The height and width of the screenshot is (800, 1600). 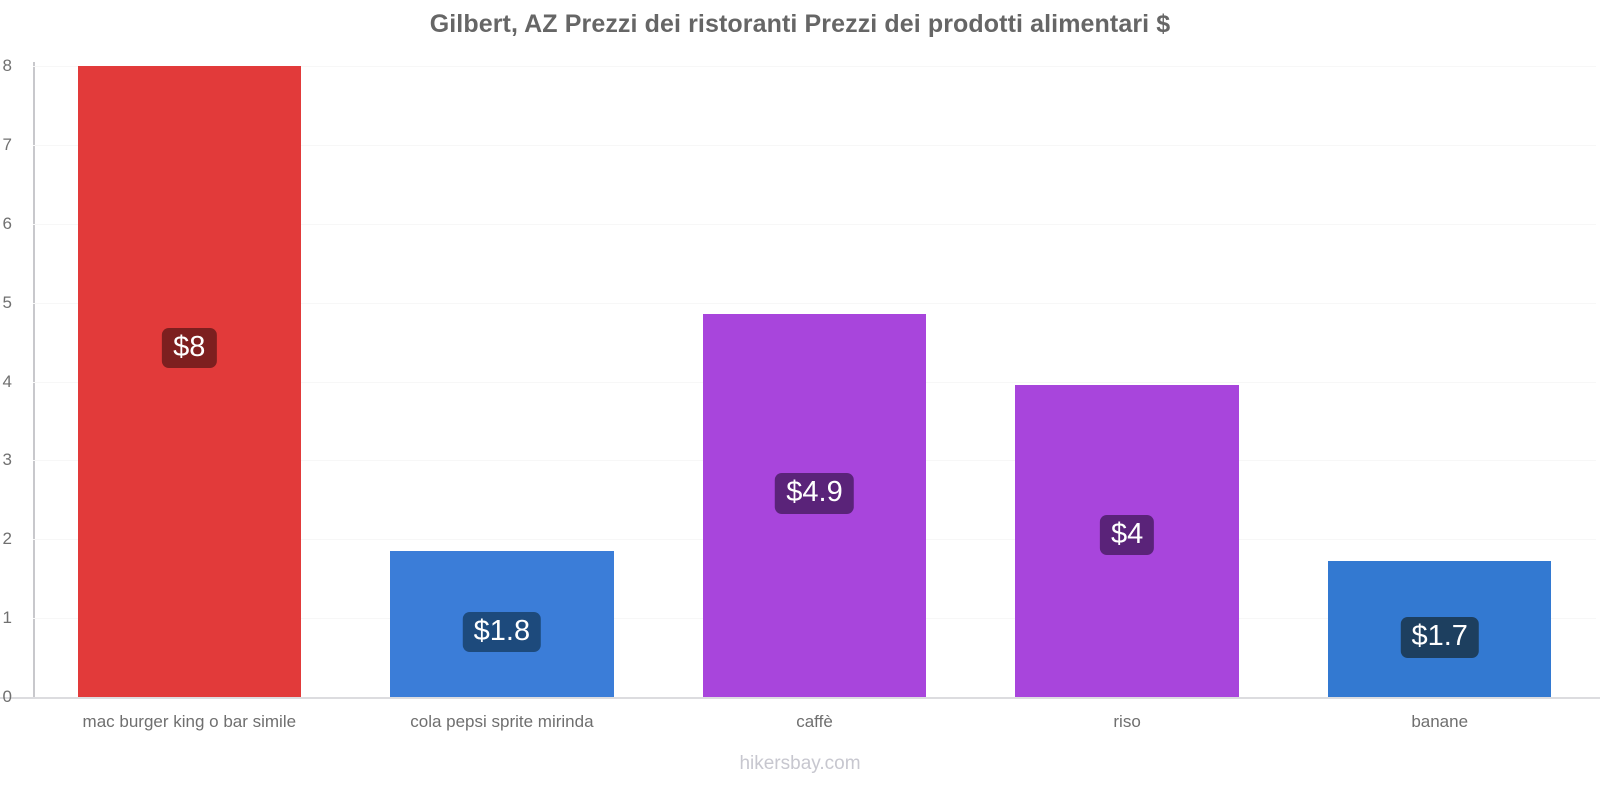 I want to click on bar: $1.8, so click(x=502, y=624).